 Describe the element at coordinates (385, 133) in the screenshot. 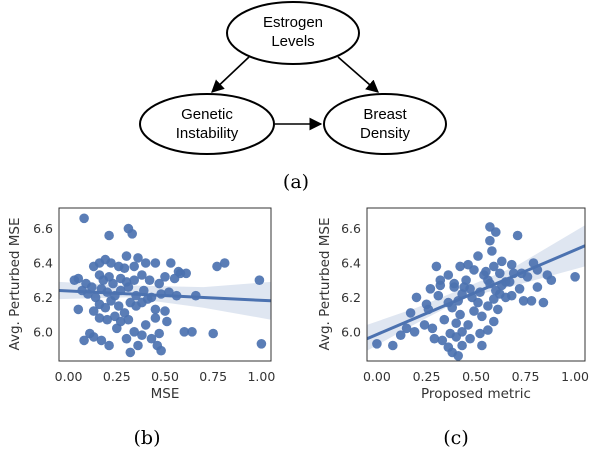

I see `diagram-node-label-line2: Density` at that location.